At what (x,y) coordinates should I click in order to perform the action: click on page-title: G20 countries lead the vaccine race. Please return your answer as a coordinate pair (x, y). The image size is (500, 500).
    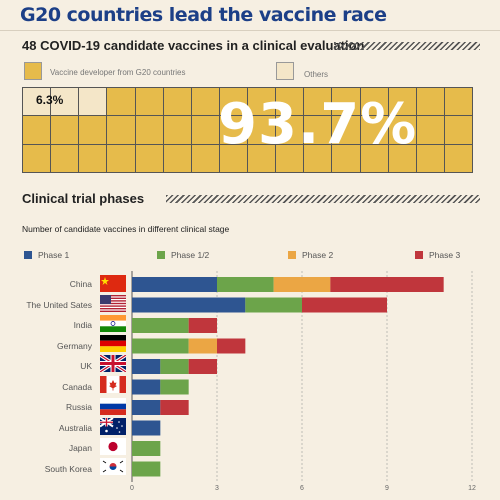
    Looking at the image, I should click on (203, 15).